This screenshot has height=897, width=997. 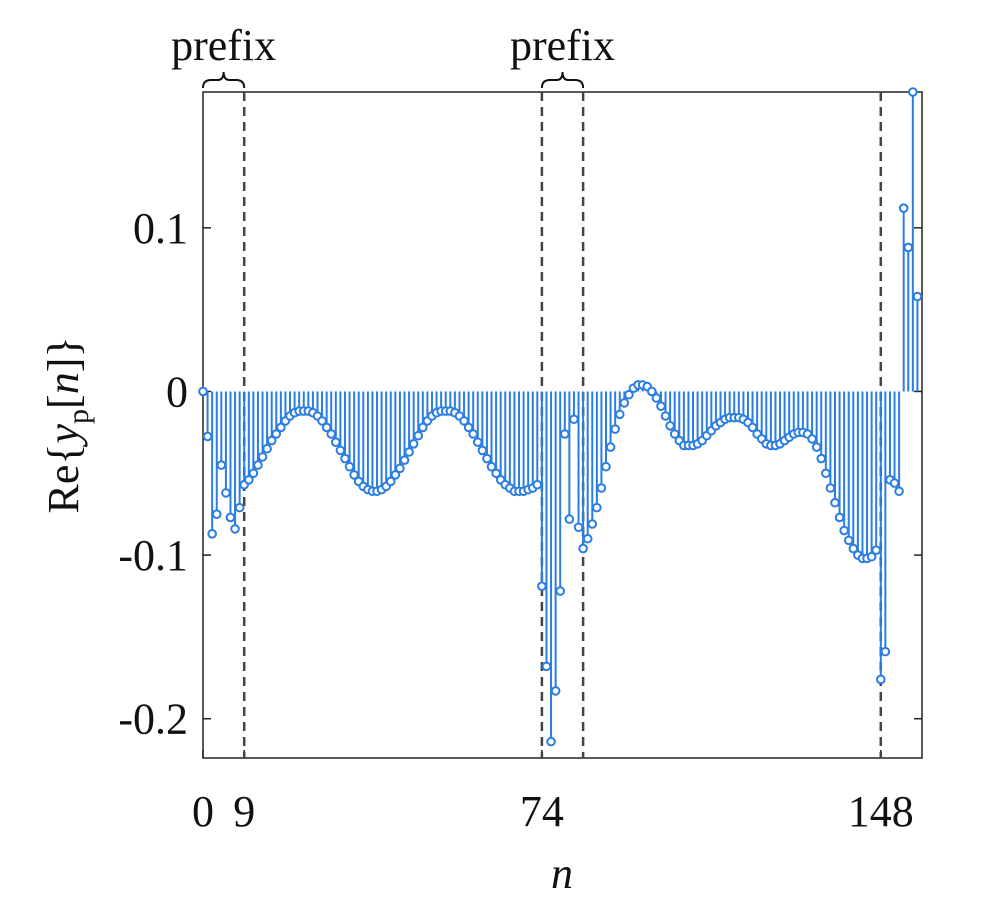 I want to click on x-tick-label: 74, so click(x=542, y=811).